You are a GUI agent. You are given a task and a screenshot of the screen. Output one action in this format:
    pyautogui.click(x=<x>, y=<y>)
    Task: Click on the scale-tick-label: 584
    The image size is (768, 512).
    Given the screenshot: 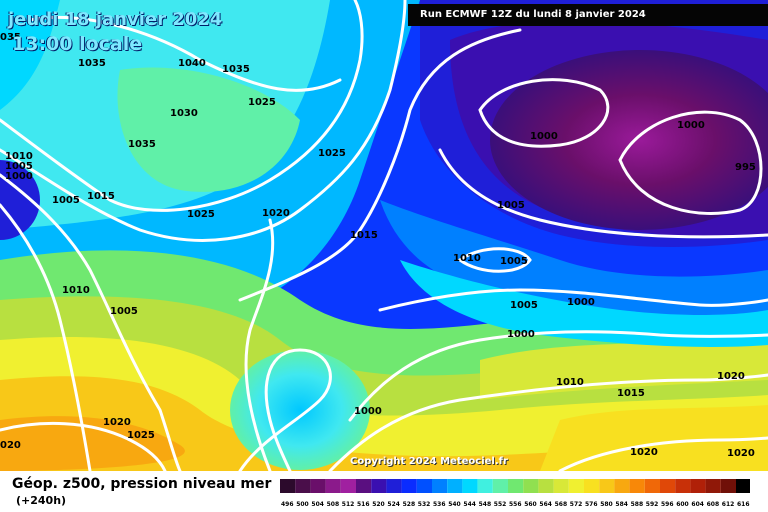 What is the action you would take?
    pyautogui.click(x=621, y=504)
    